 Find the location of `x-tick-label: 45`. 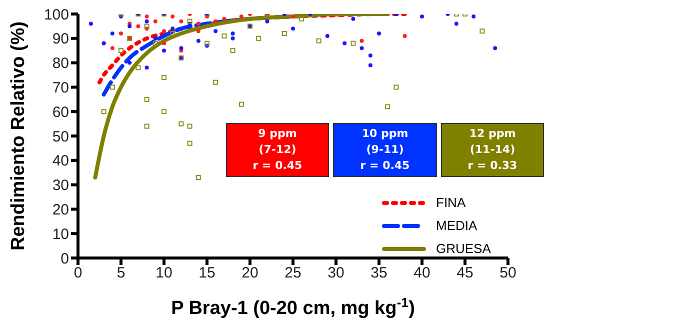

x-tick-label: 45 is located at coordinates (465, 273).